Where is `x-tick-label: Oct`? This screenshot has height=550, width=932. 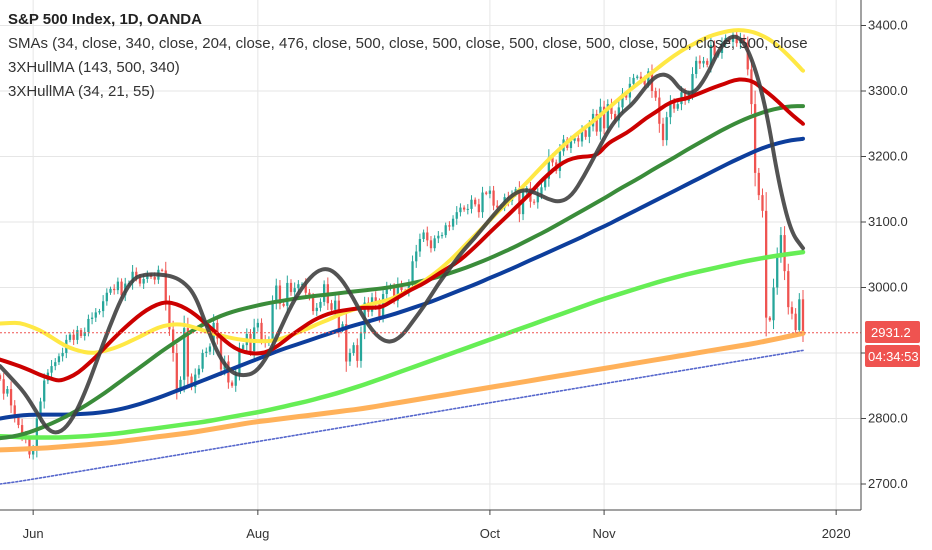 x-tick-label: Oct is located at coordinates (490, 533).